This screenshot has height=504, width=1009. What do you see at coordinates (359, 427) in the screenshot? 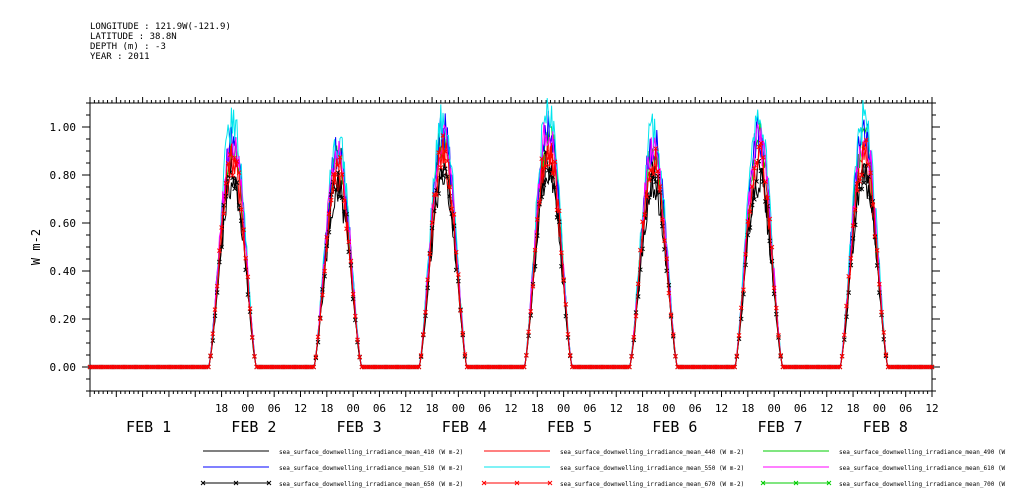
I see `x-date-label: FEB 3` at bounding box center [359, 427].